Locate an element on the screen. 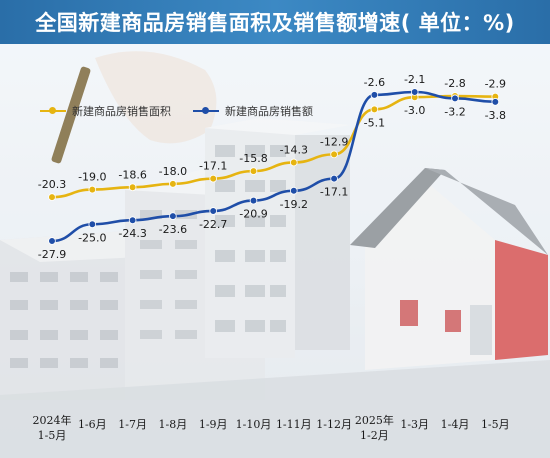  legend-item-area: 新建商品房销售面积 is located at coordinates (105, 111).